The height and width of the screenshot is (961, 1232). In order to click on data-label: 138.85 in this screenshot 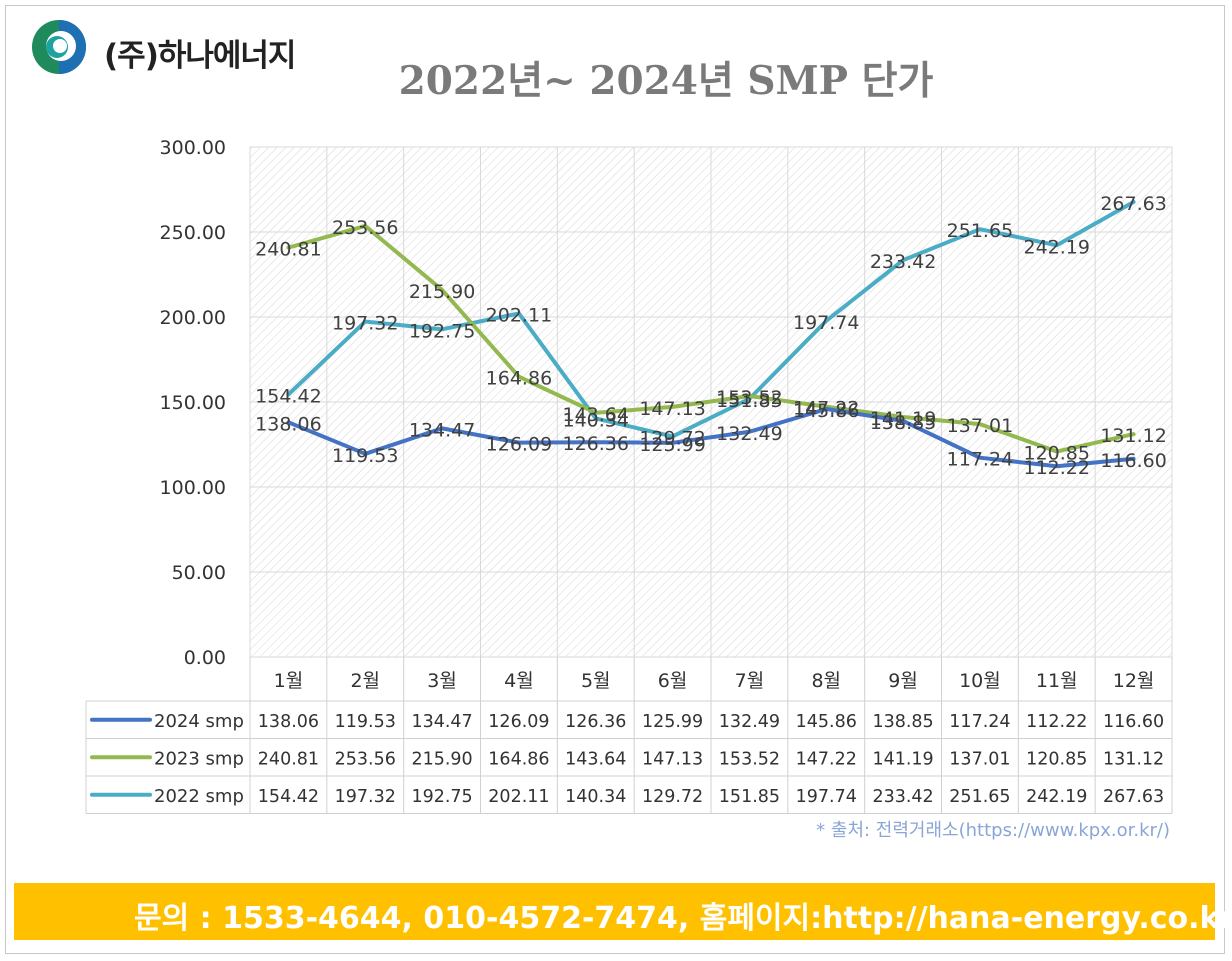, I will do `click(903, 423)`.